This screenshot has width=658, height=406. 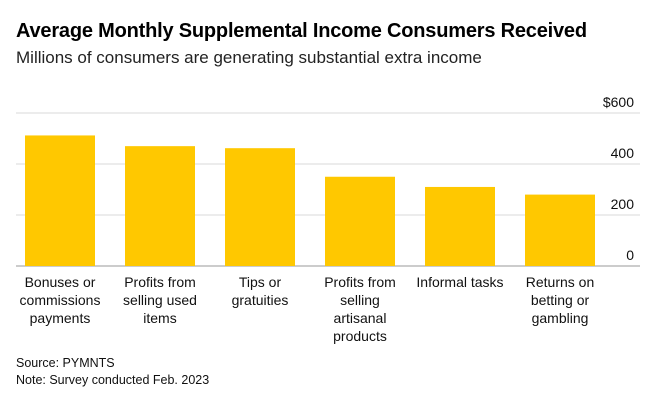 What do you see at coordinates (65, 363) in the screenshot?
I see `source-note: Source: PYMNTS` at bounding box center [65, 363].